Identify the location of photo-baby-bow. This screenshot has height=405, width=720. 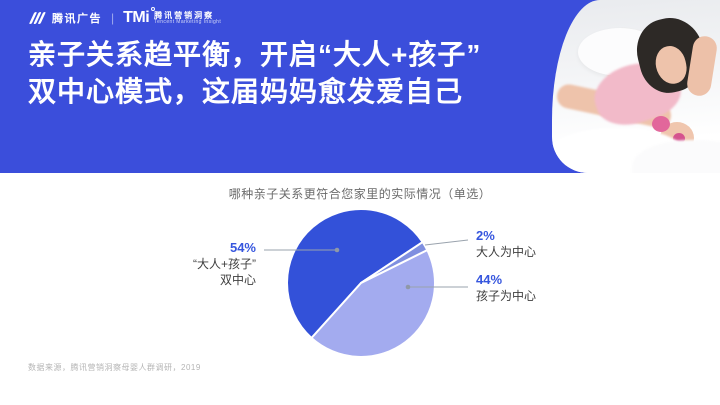
(661, 124).